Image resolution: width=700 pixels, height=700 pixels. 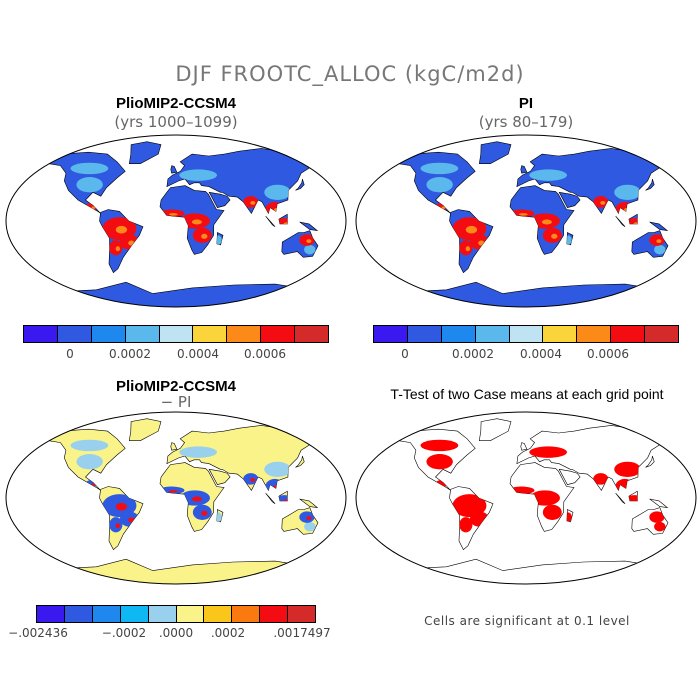 What do you see at coordinates (527, 621) in the screenshot?
I see `significance-note: Cells are significant at 0.1 level` at bounding box center [527, 621].